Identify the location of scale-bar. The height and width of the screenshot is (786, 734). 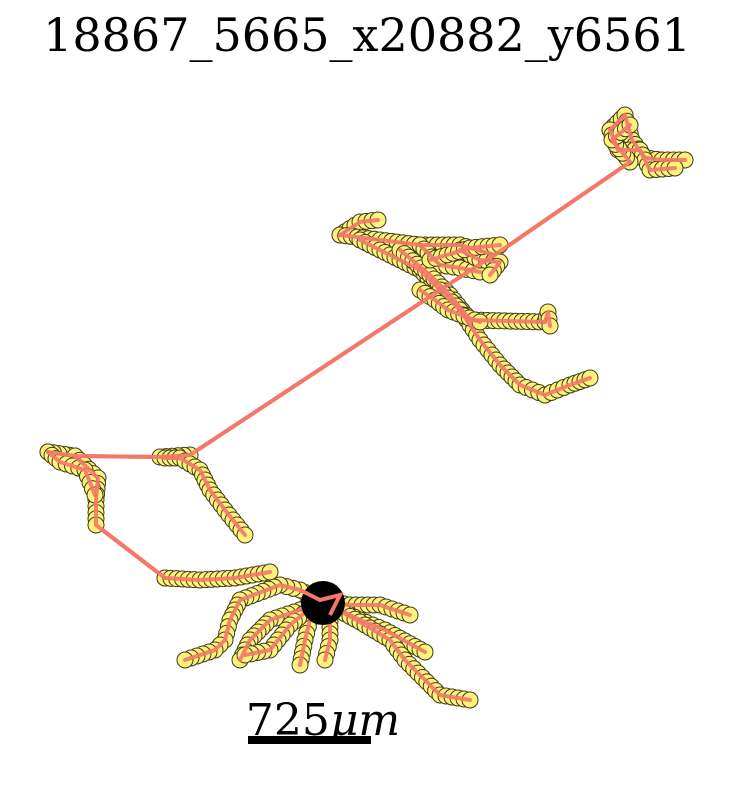
(309, 740).